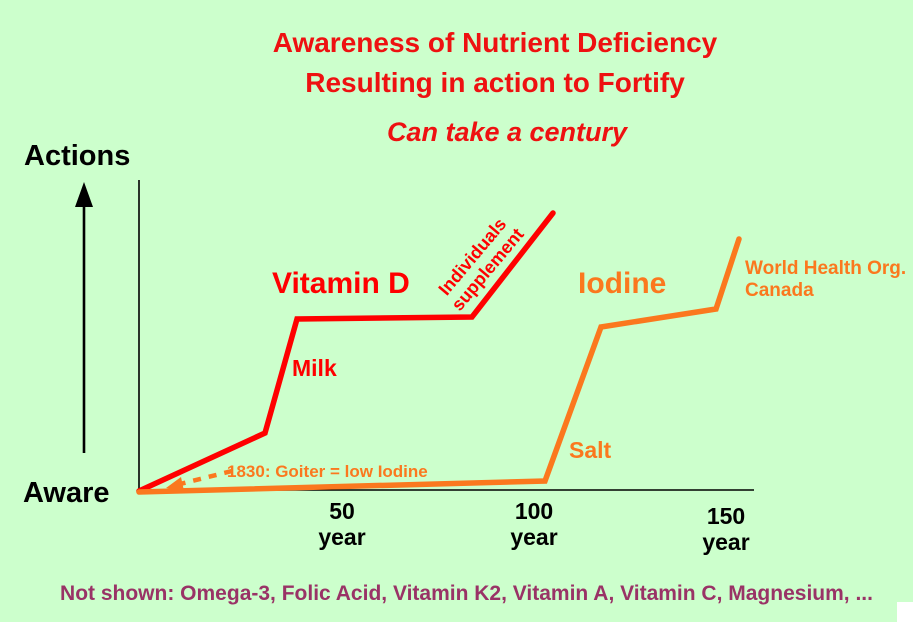 The width and height of the screenshot is (913, 631). Describe the element at coordinates (495, 82) in the screenshot. I see `chart-title-line2: Resulting in action to Fortify` at that location.